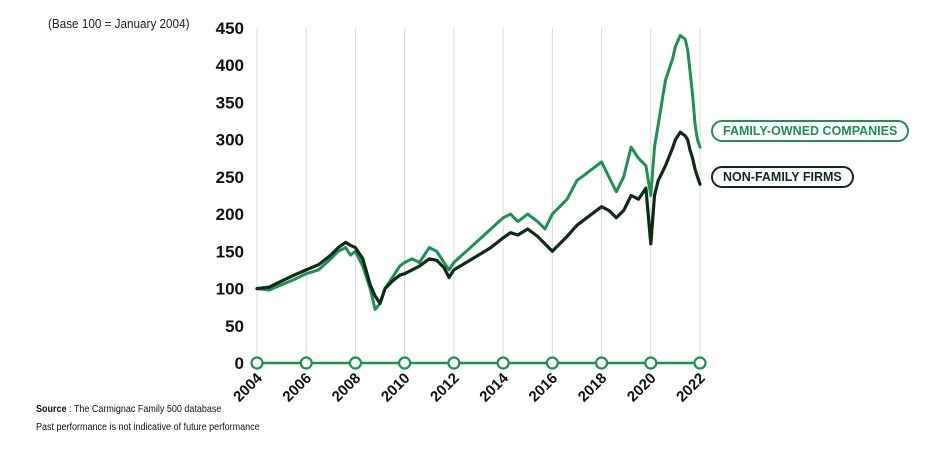 This screenshot has height=462, width=940. What do you see at coordinates (691, 388) in the screenshot?
I see `x-tick-label: 2022` at bounding box center [691, 388].